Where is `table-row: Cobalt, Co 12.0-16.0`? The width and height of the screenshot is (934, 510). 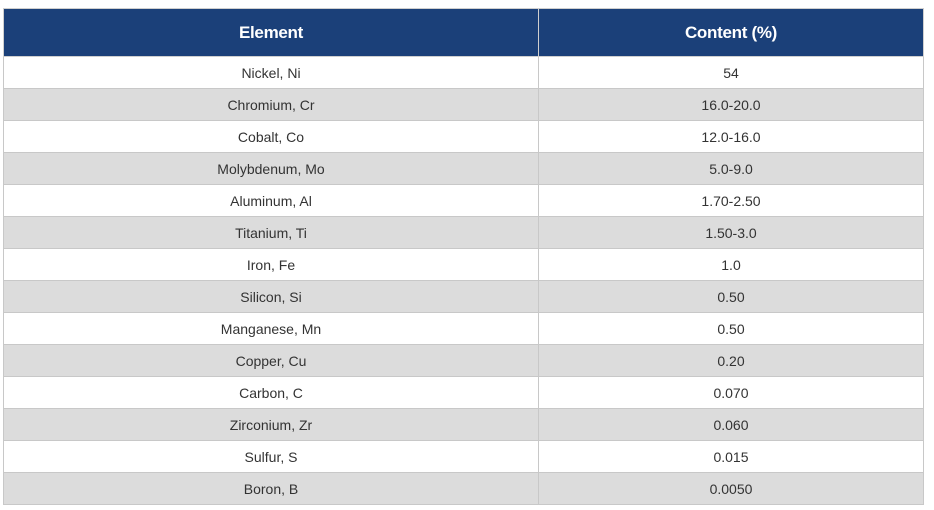 table-row: Cobalt, Co 12.0-16.0 is located at coordinates (463, 136).